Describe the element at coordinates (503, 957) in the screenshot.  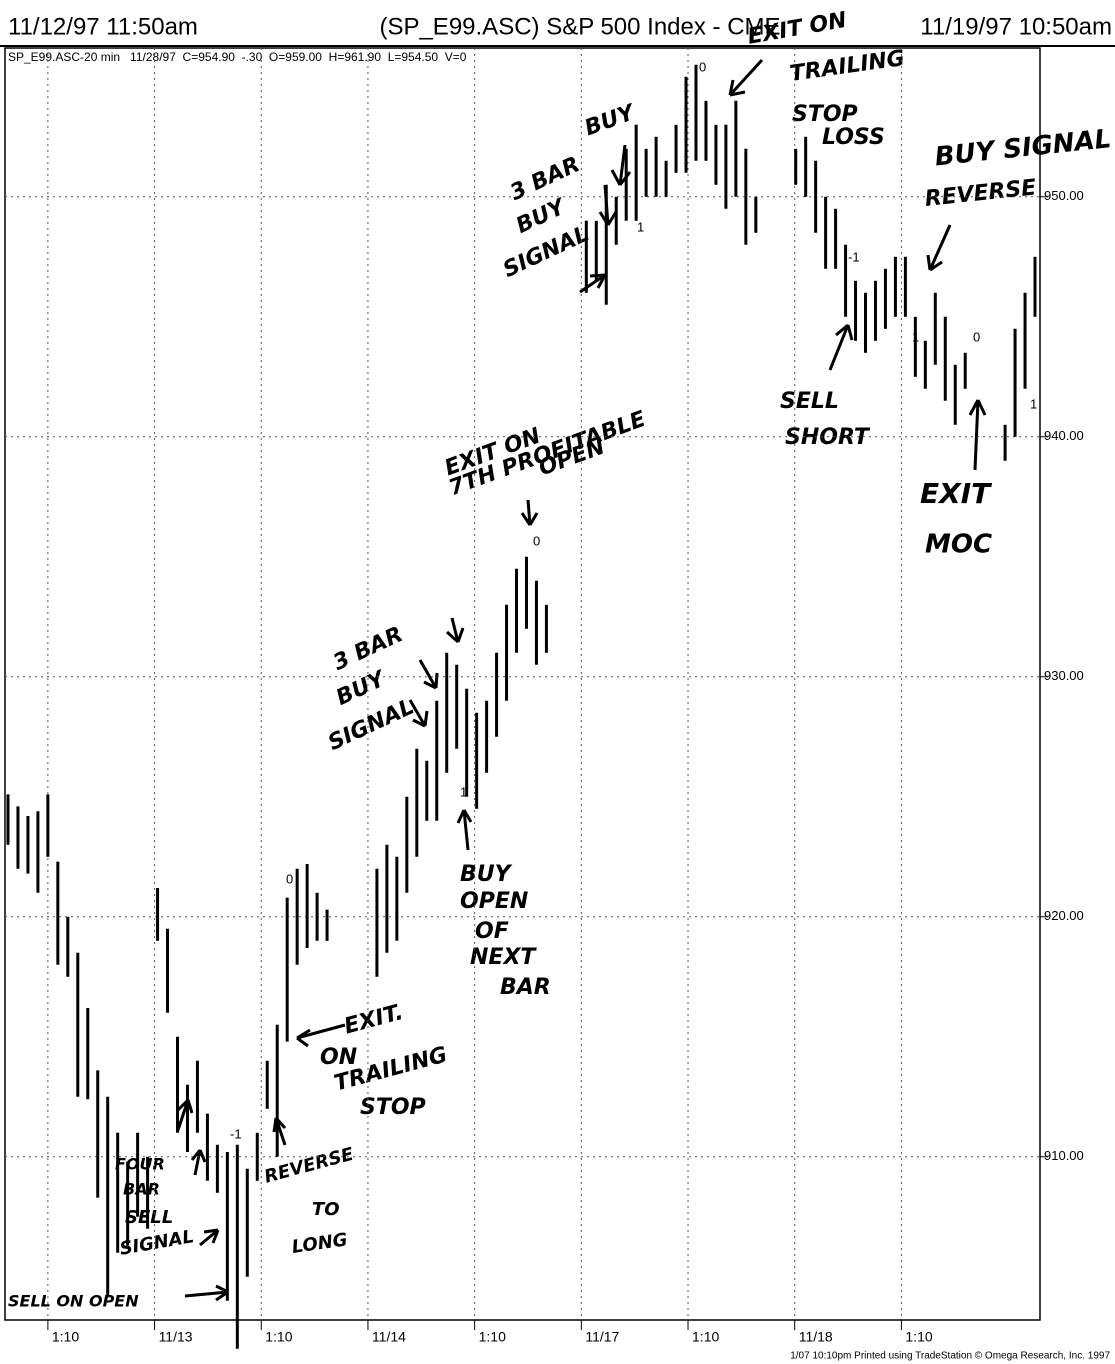
I see `annotation: NEXT` at that location.